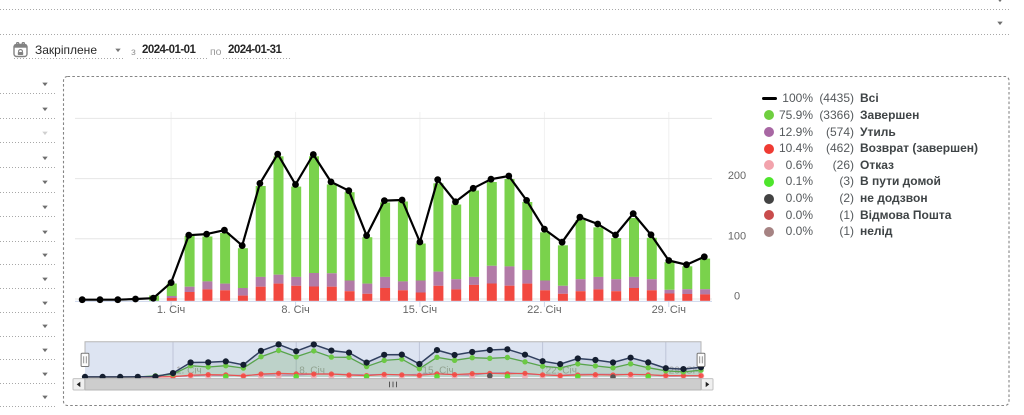 This screenshot has height=415, width=1024. I want to click on svg-text: 0, so click(737, 297).